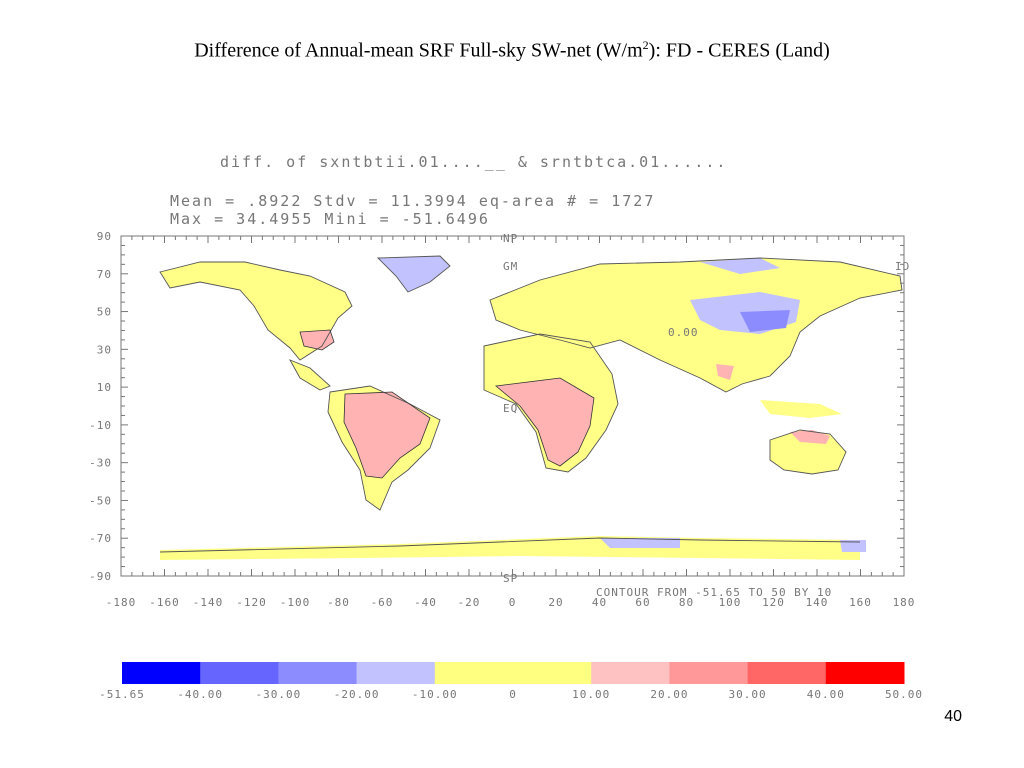  What do you see at coordinates (104, 274) in the screenshot?
I see `y-tick-label: 70` at bounding box center [104, 274].